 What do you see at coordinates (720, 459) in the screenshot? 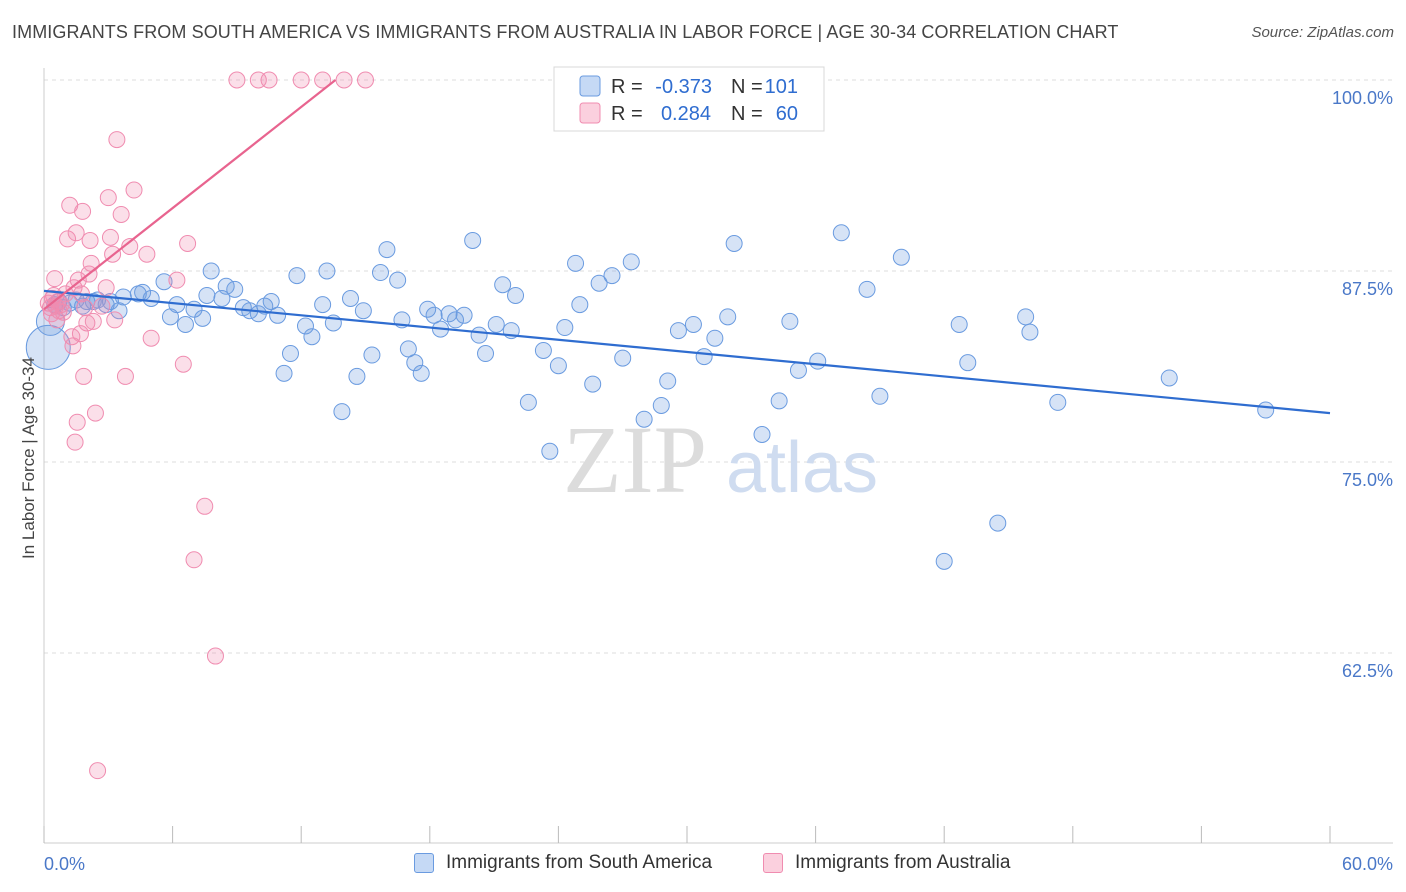
I see `watermark: ZIP atlas` at bounding box center [720, 459].